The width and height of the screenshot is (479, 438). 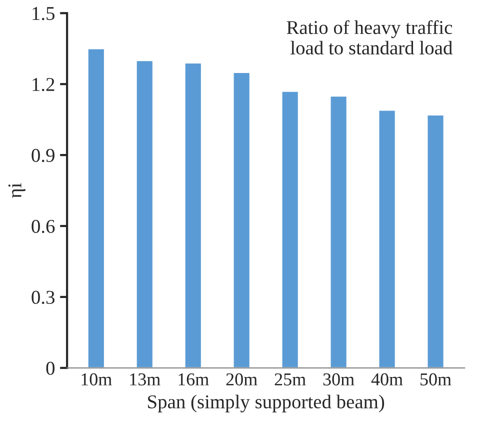 What do you see at coordinates (97, 379) in the screenshot?
I see `x-tick-label: 10m` at bounding box center [97, 379].